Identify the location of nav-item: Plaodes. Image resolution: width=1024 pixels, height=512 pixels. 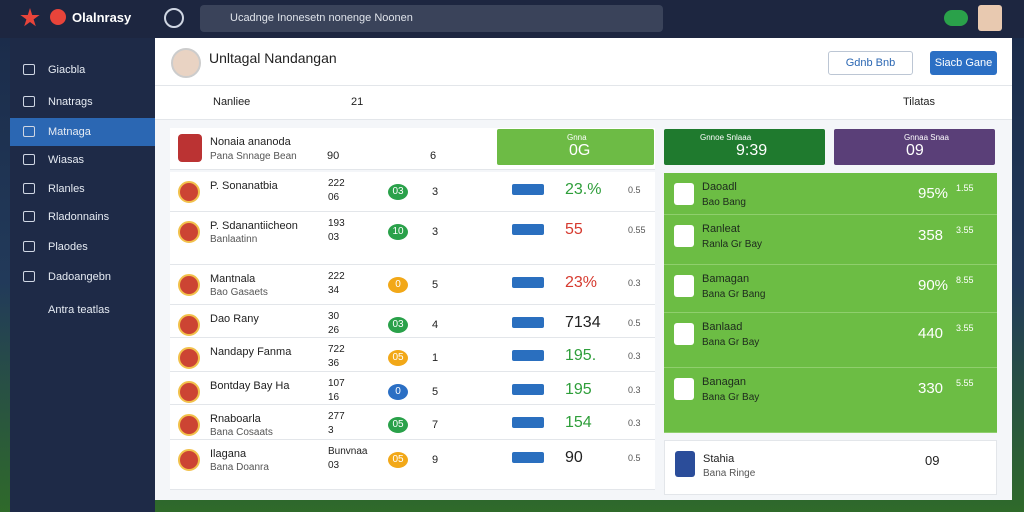
(82, 247).